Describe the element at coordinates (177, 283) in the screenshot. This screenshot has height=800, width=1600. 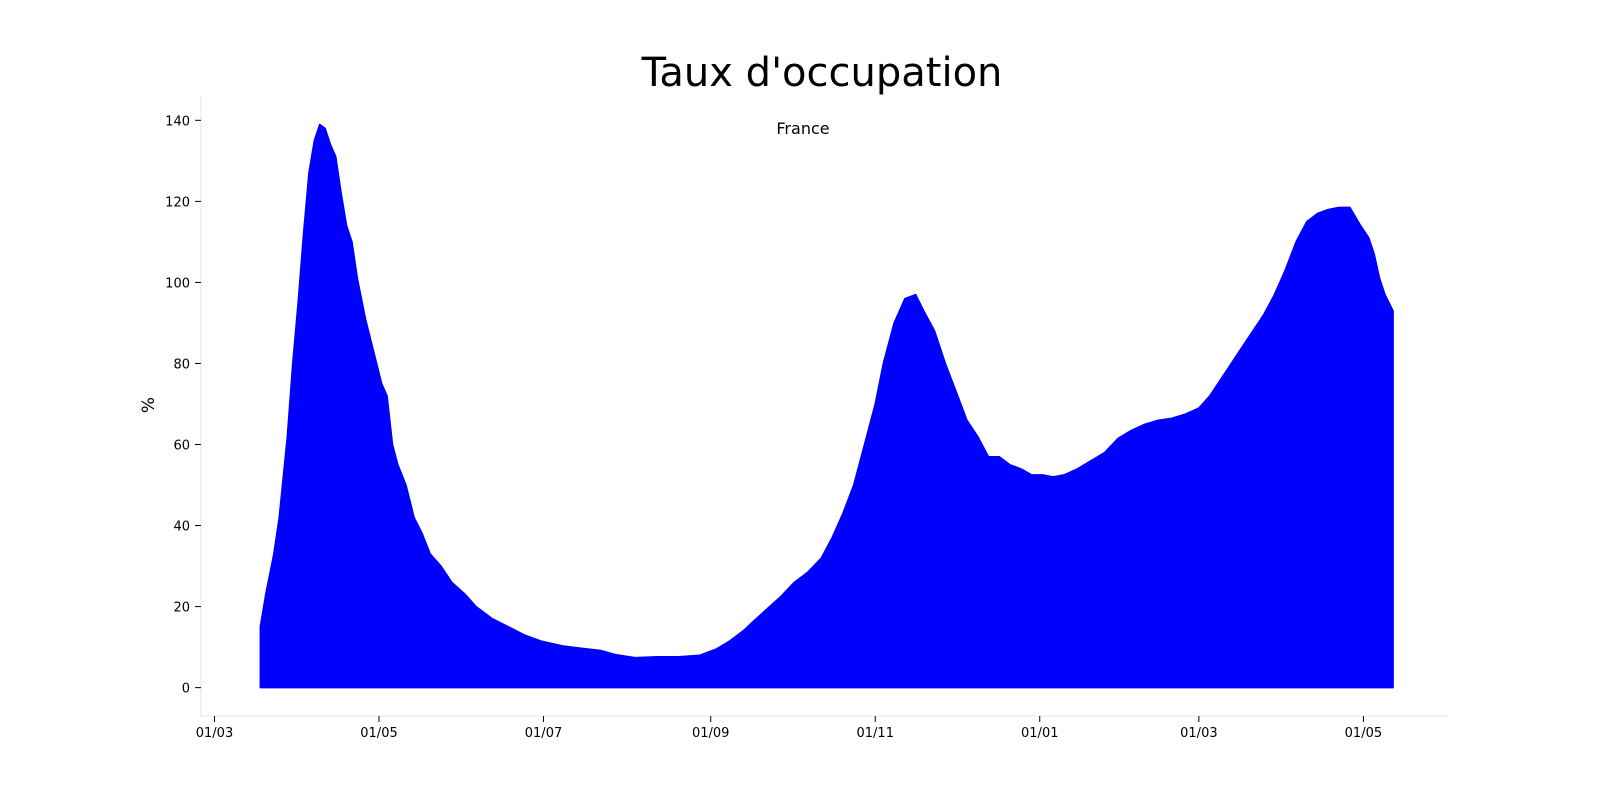
I see `y-tick-label: 100` at that location.